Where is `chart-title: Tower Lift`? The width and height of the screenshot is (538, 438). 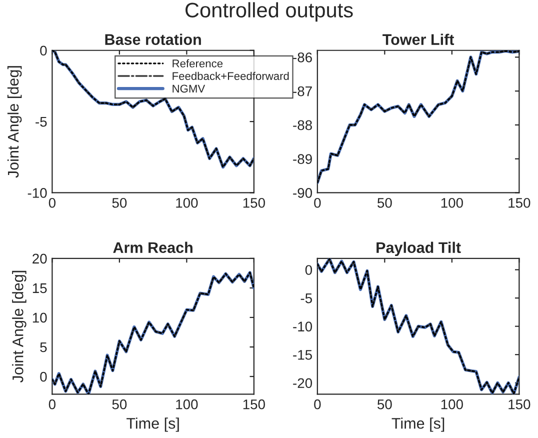
chart-title: Tower Lift is located at coordinates (418, 39).